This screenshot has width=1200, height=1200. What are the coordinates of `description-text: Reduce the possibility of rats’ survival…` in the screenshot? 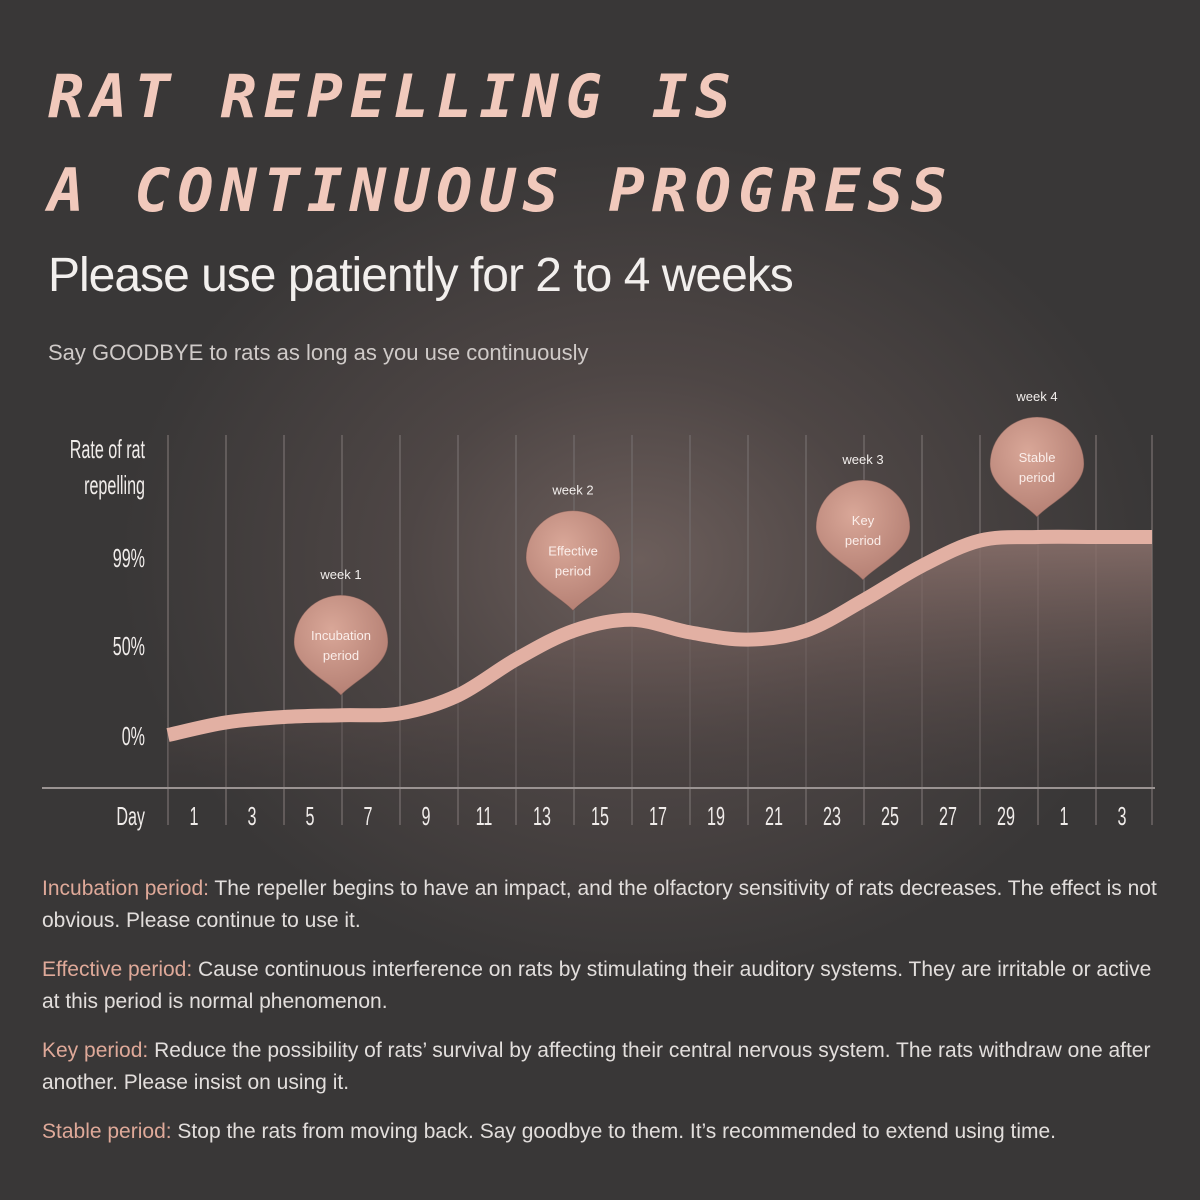 It's located at (596, 1066).